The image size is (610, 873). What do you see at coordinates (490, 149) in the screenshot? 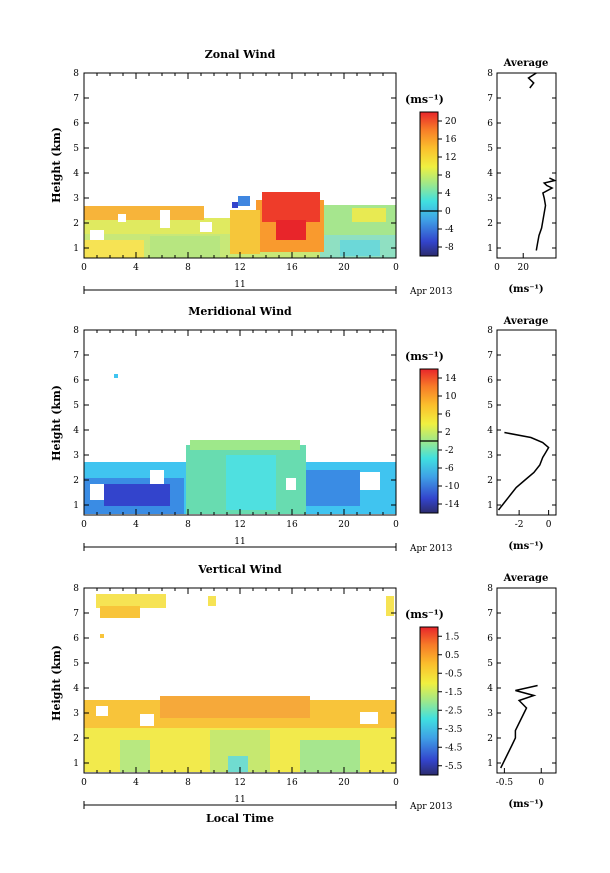
I see `zonal-average-ytick-label: 5` at bounding box center [490, 149].